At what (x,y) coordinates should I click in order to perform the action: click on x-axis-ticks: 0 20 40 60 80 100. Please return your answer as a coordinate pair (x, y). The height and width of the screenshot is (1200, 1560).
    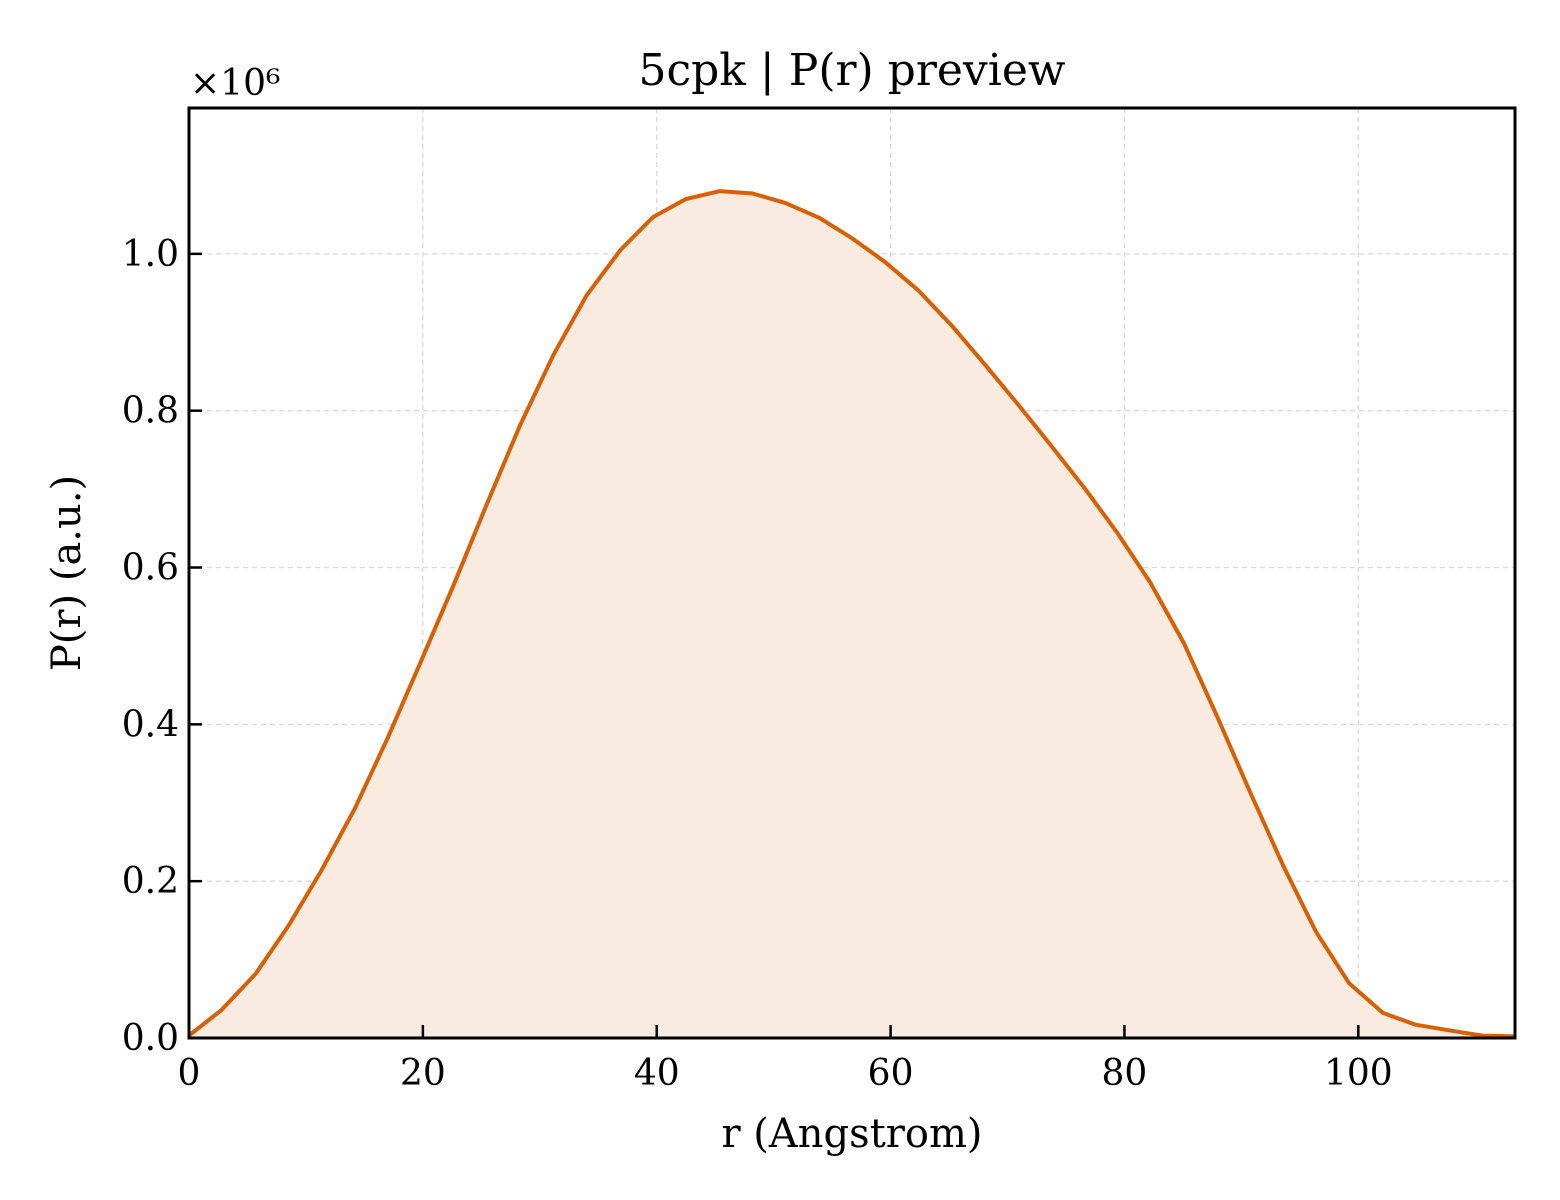
    Looking at the image, I should click on (785, 1059).